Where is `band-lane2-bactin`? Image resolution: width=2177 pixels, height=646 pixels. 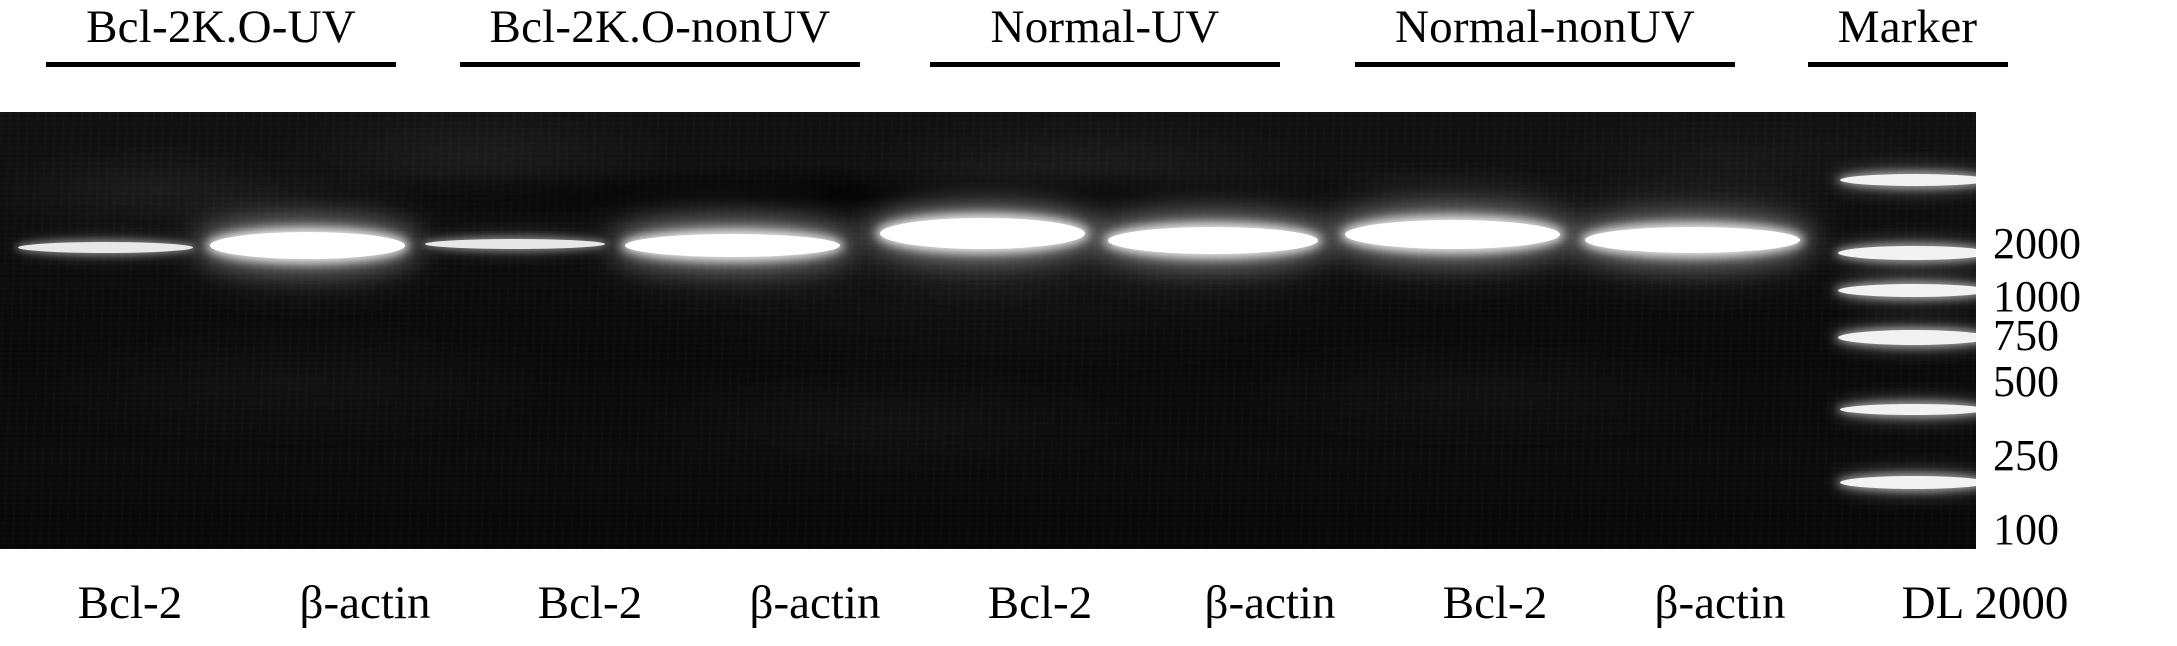
band-lane2-bactin is located at coordinates (307, 245).